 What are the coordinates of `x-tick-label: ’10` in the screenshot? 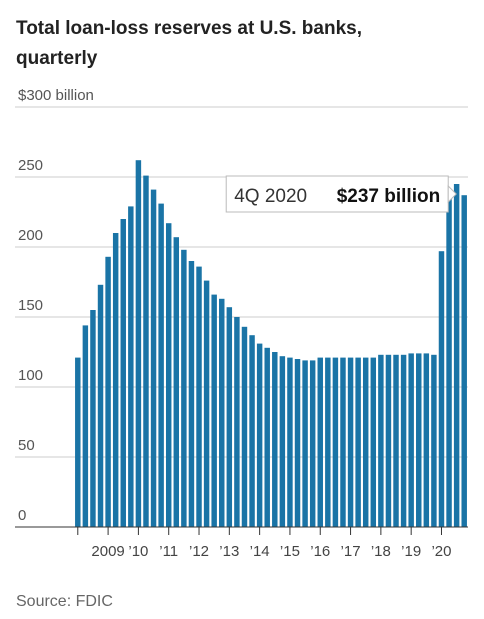 It's located at (138, 551).